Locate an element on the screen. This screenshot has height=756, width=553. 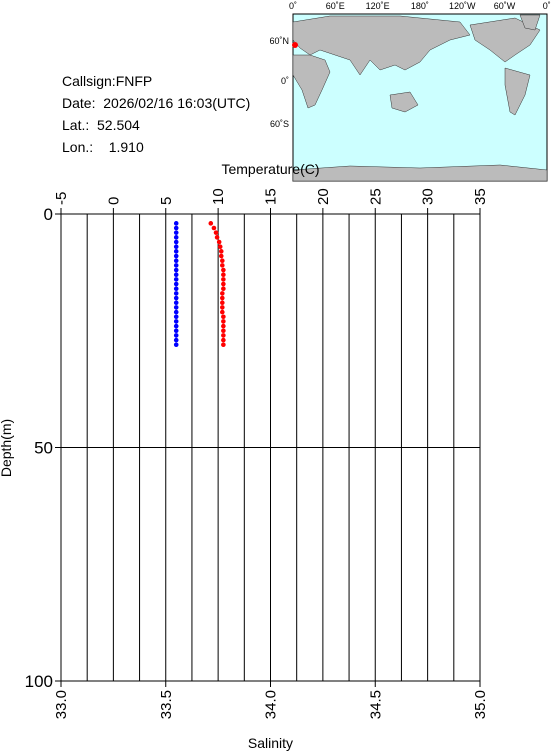
map-lon-label: 60˚E is located at coordinates (335, 6).